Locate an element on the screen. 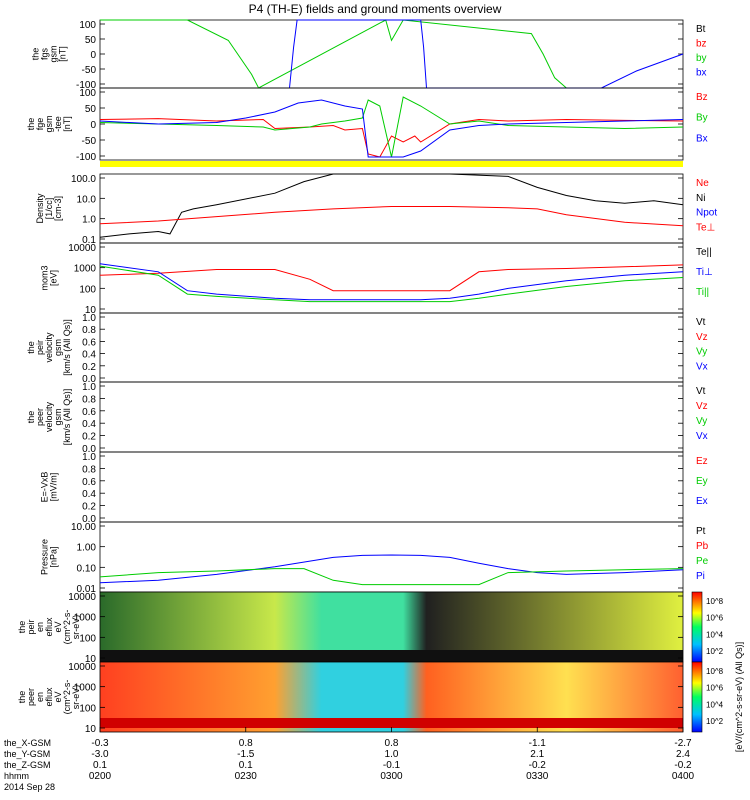 This screenshot has width=750, height=800. peir-spectrogram-ytick-label: 100 is located at coordinates (87, 638).